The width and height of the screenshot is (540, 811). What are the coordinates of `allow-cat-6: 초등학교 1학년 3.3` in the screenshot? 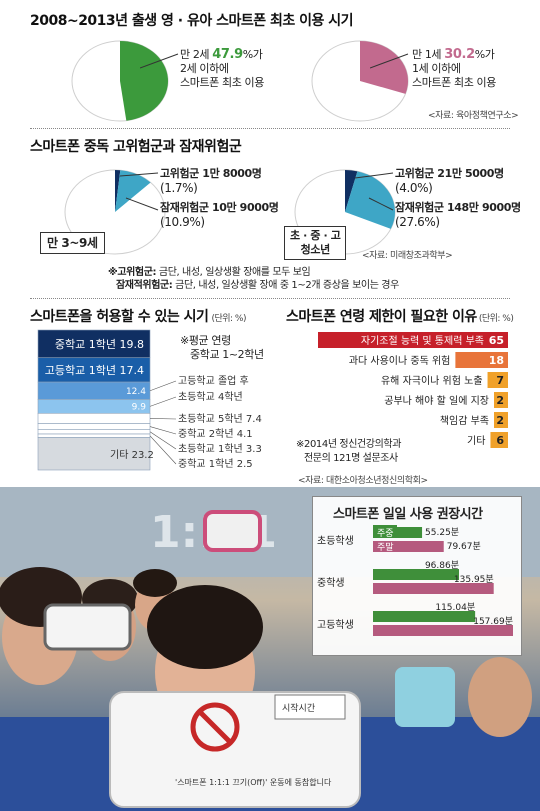 It's located at (220, 449).